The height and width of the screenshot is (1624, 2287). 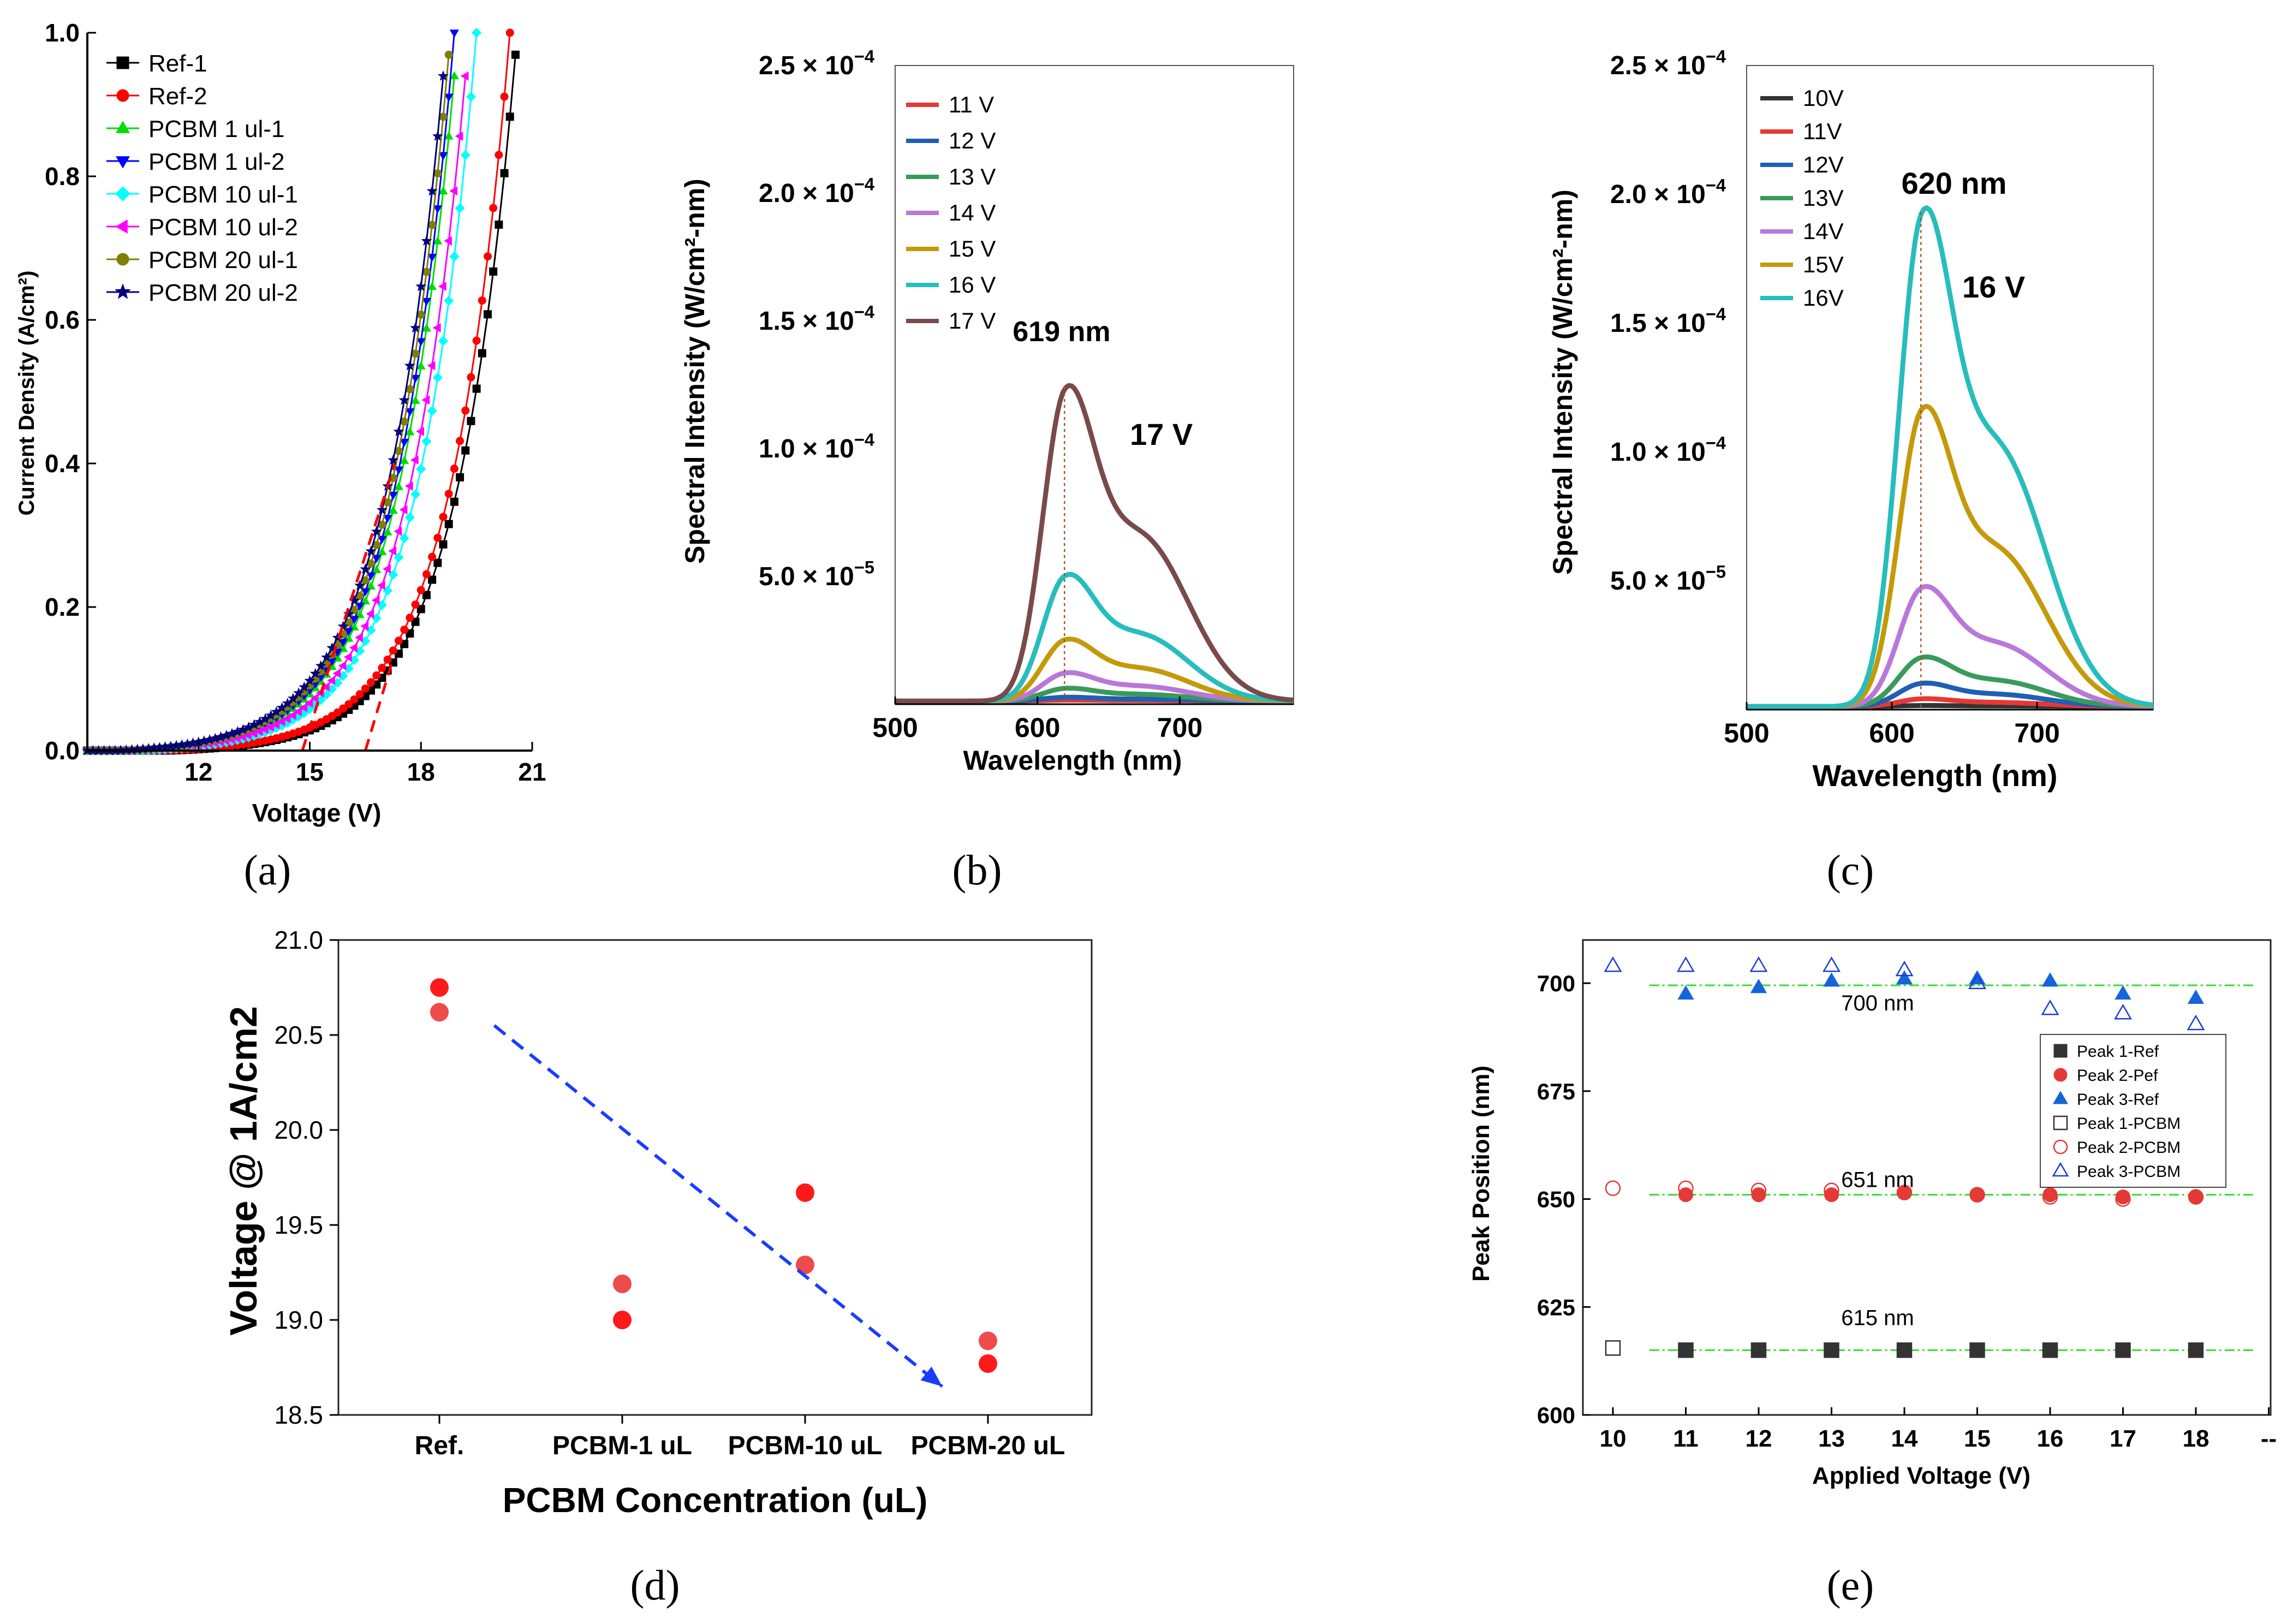 I want to click on spectrum-line, so click(x=1950, y=556).